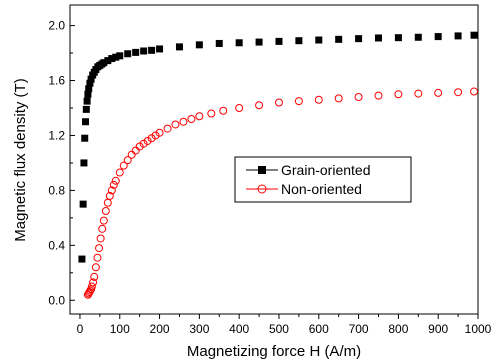  What do you see at coordinates (359, 329) in the screenshot?
I see `x-tick-label: 700` at bounding box center [359, 329].